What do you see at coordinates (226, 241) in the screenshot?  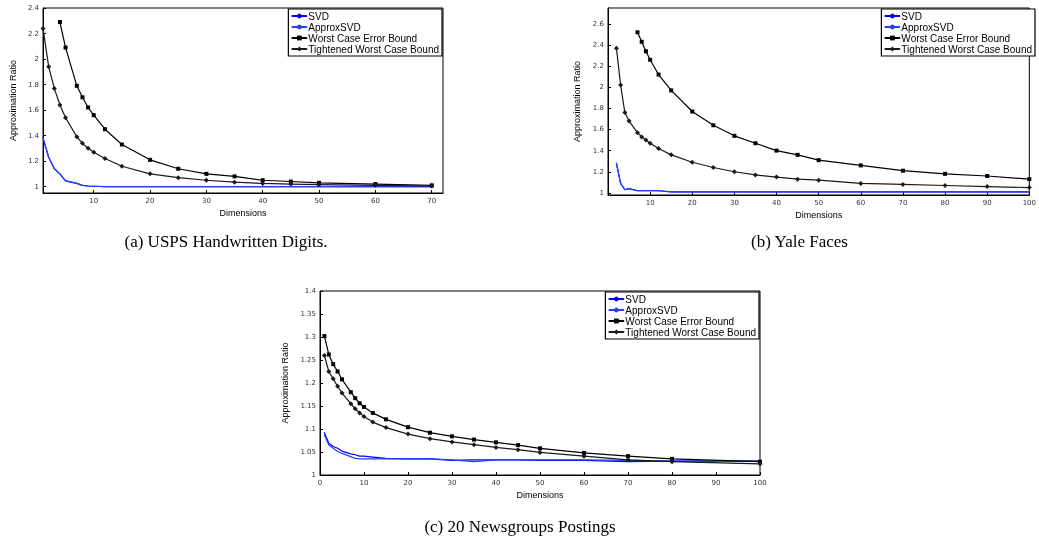 I see `text: (a) USPS Handwritten Digits.` at bounding box center [226, 241].